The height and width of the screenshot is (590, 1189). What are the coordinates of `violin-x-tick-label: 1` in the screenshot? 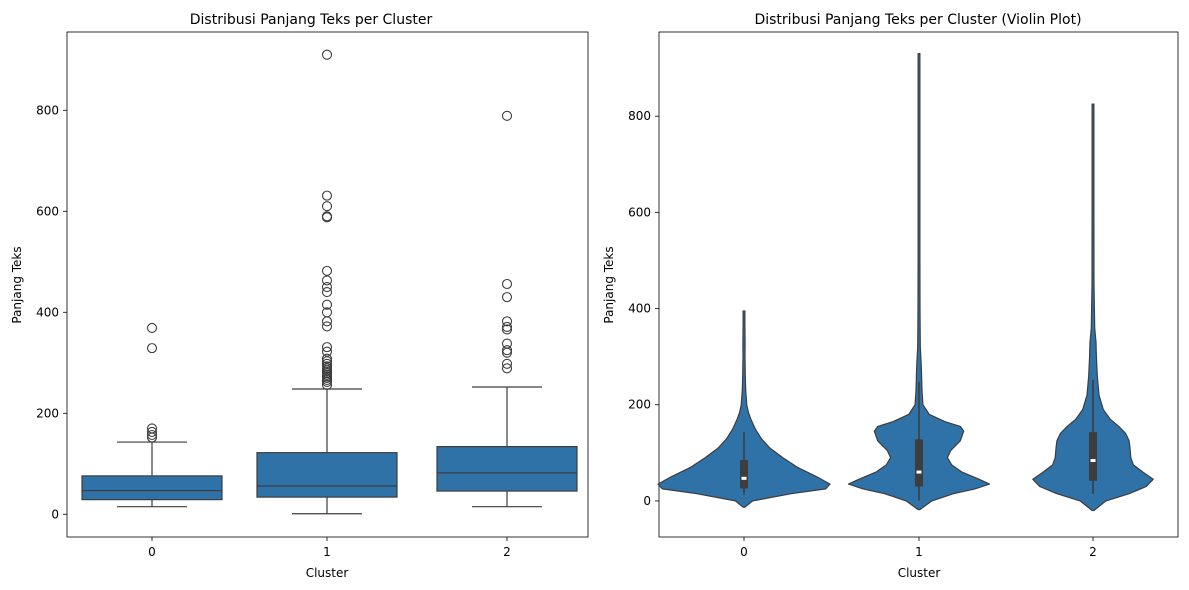 It's located at (919, 552).